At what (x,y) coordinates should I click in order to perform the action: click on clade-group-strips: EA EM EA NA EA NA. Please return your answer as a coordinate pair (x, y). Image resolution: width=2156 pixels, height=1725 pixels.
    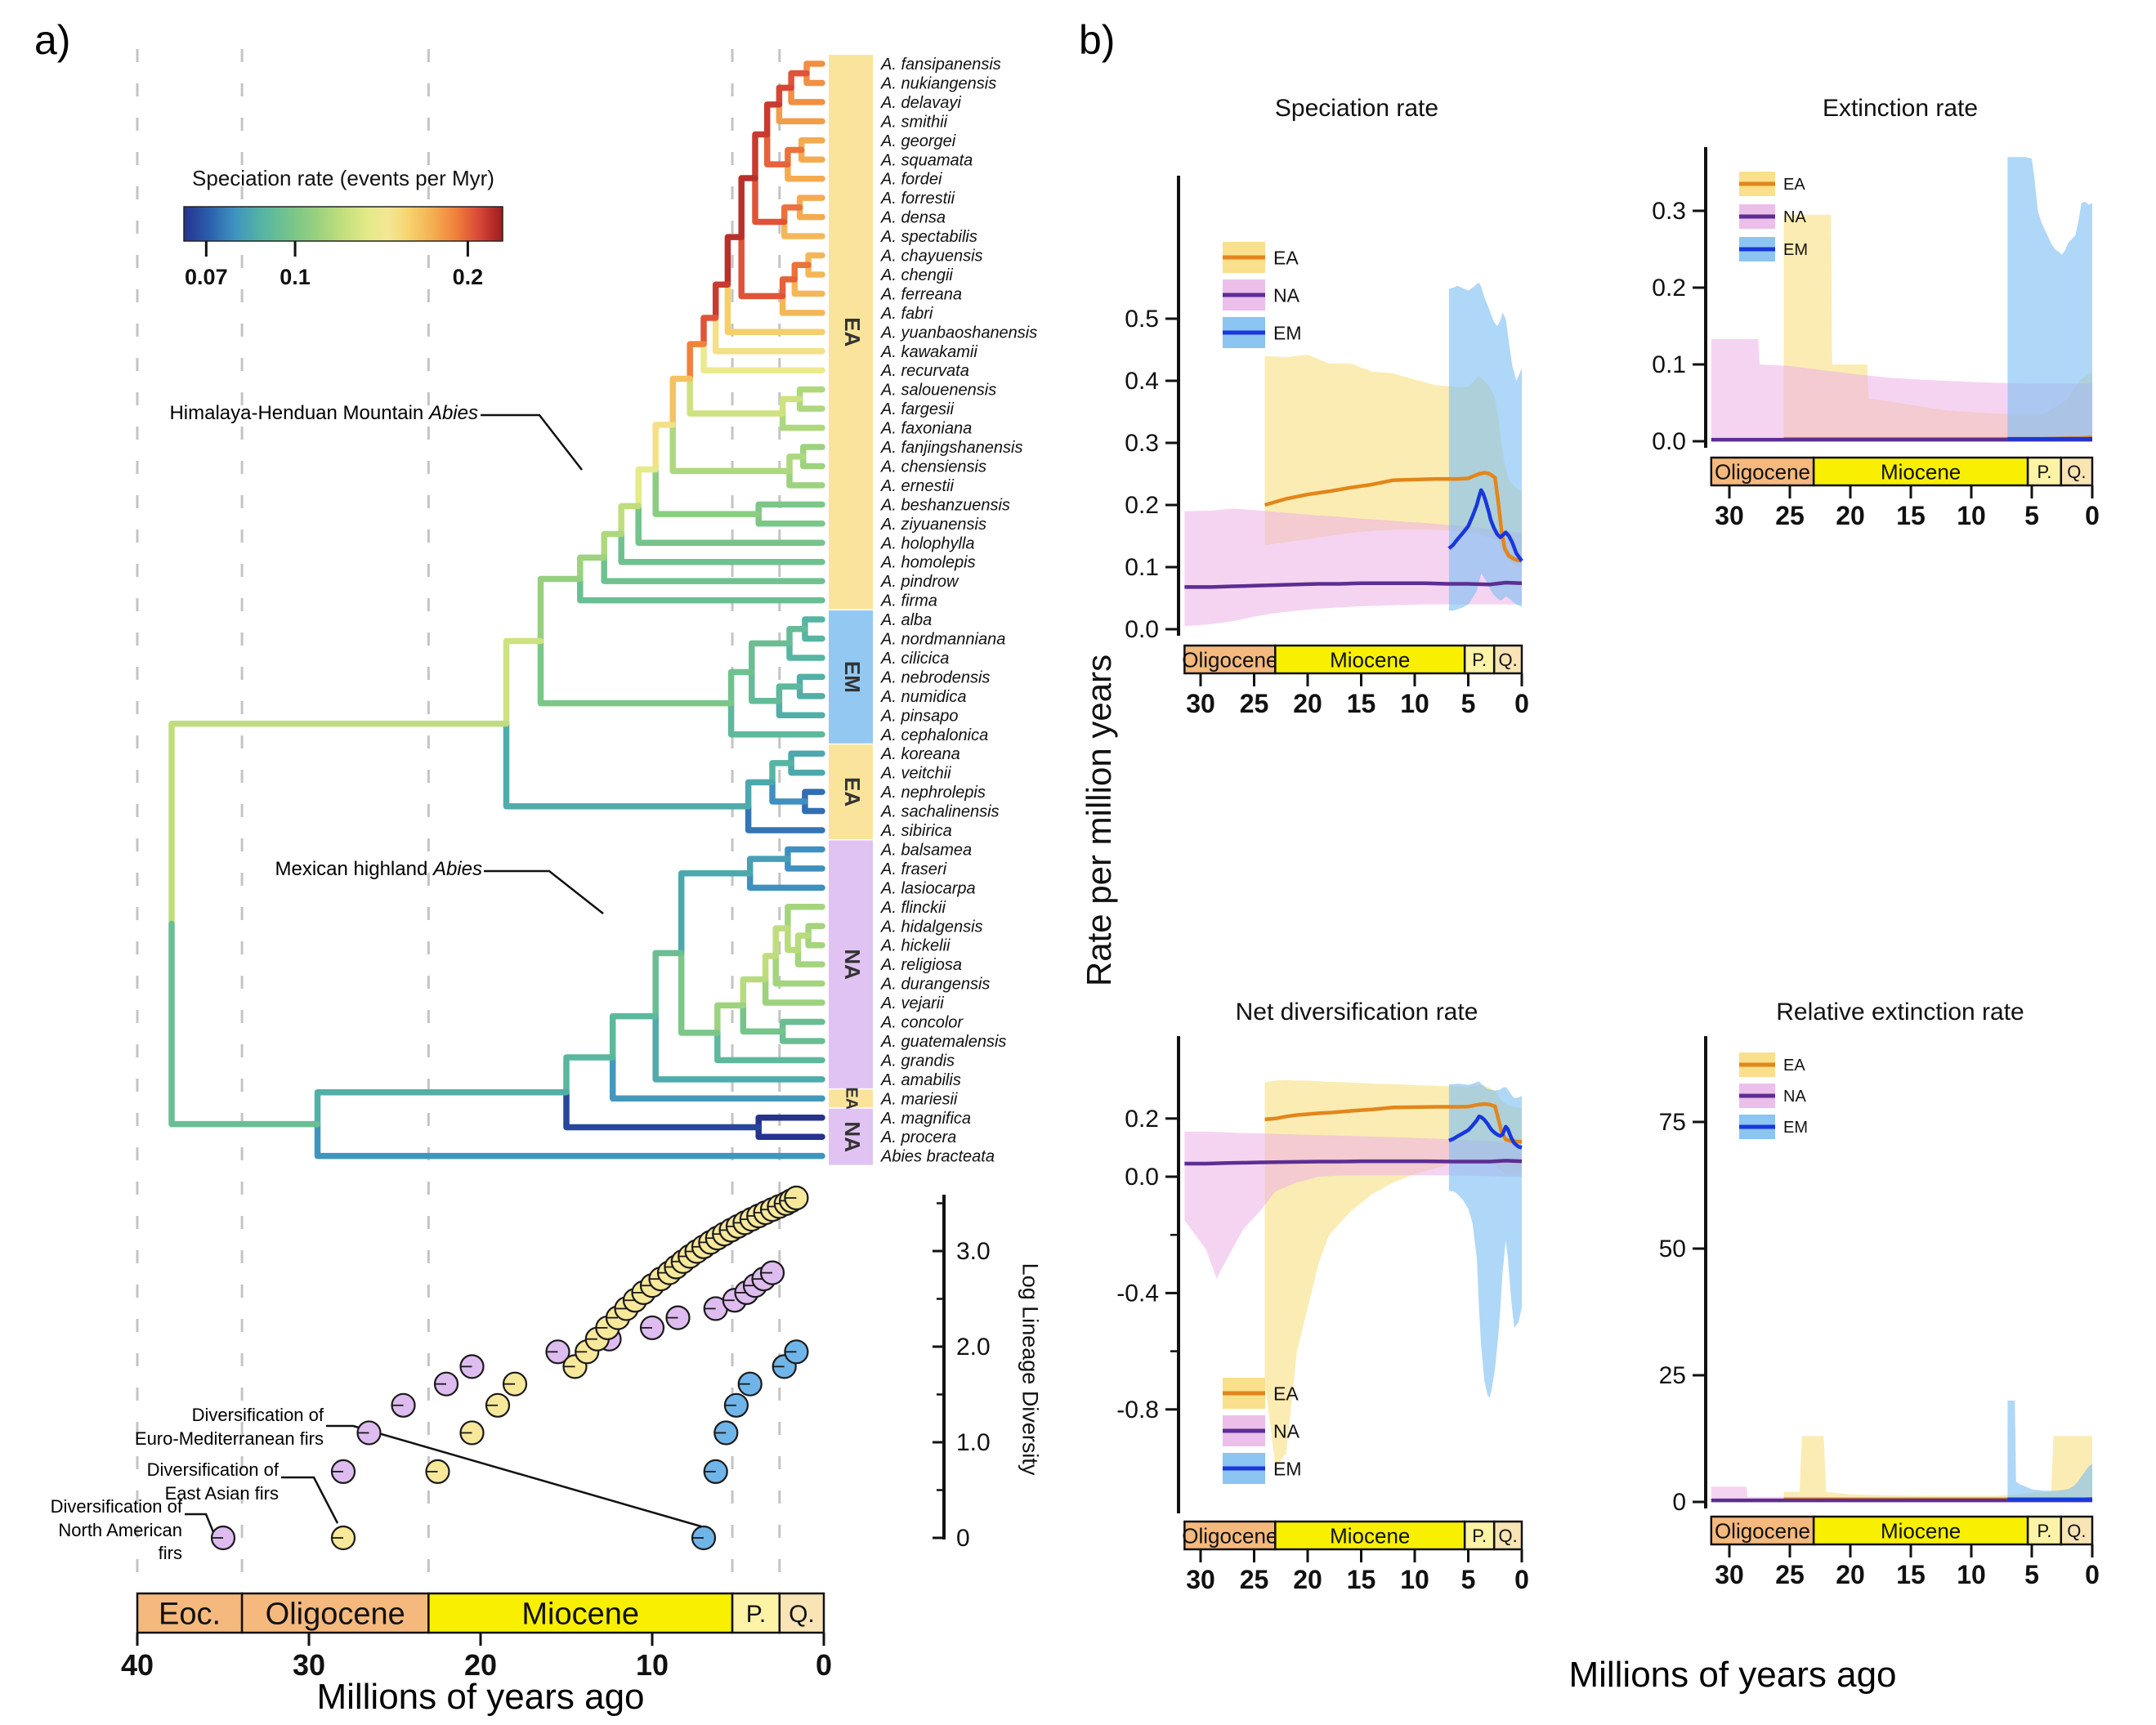
    Looking at the image, I should click on (851, 610).